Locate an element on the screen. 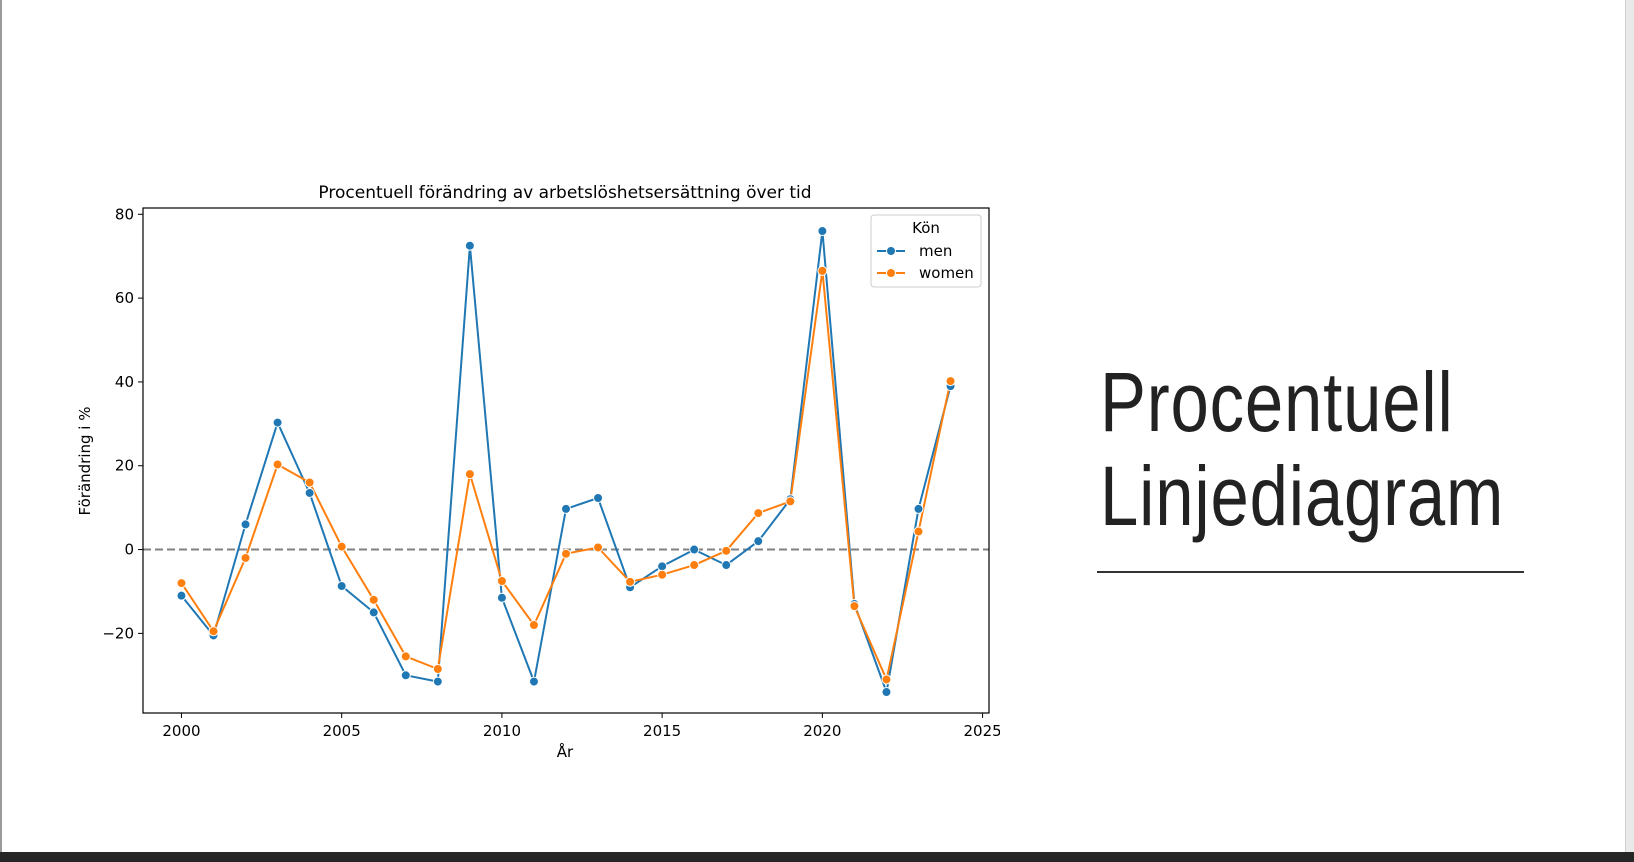 Image resolution: width=1634 pixels, height=862 pixels. legend: Kön men women is located at coordinates (926, 251).